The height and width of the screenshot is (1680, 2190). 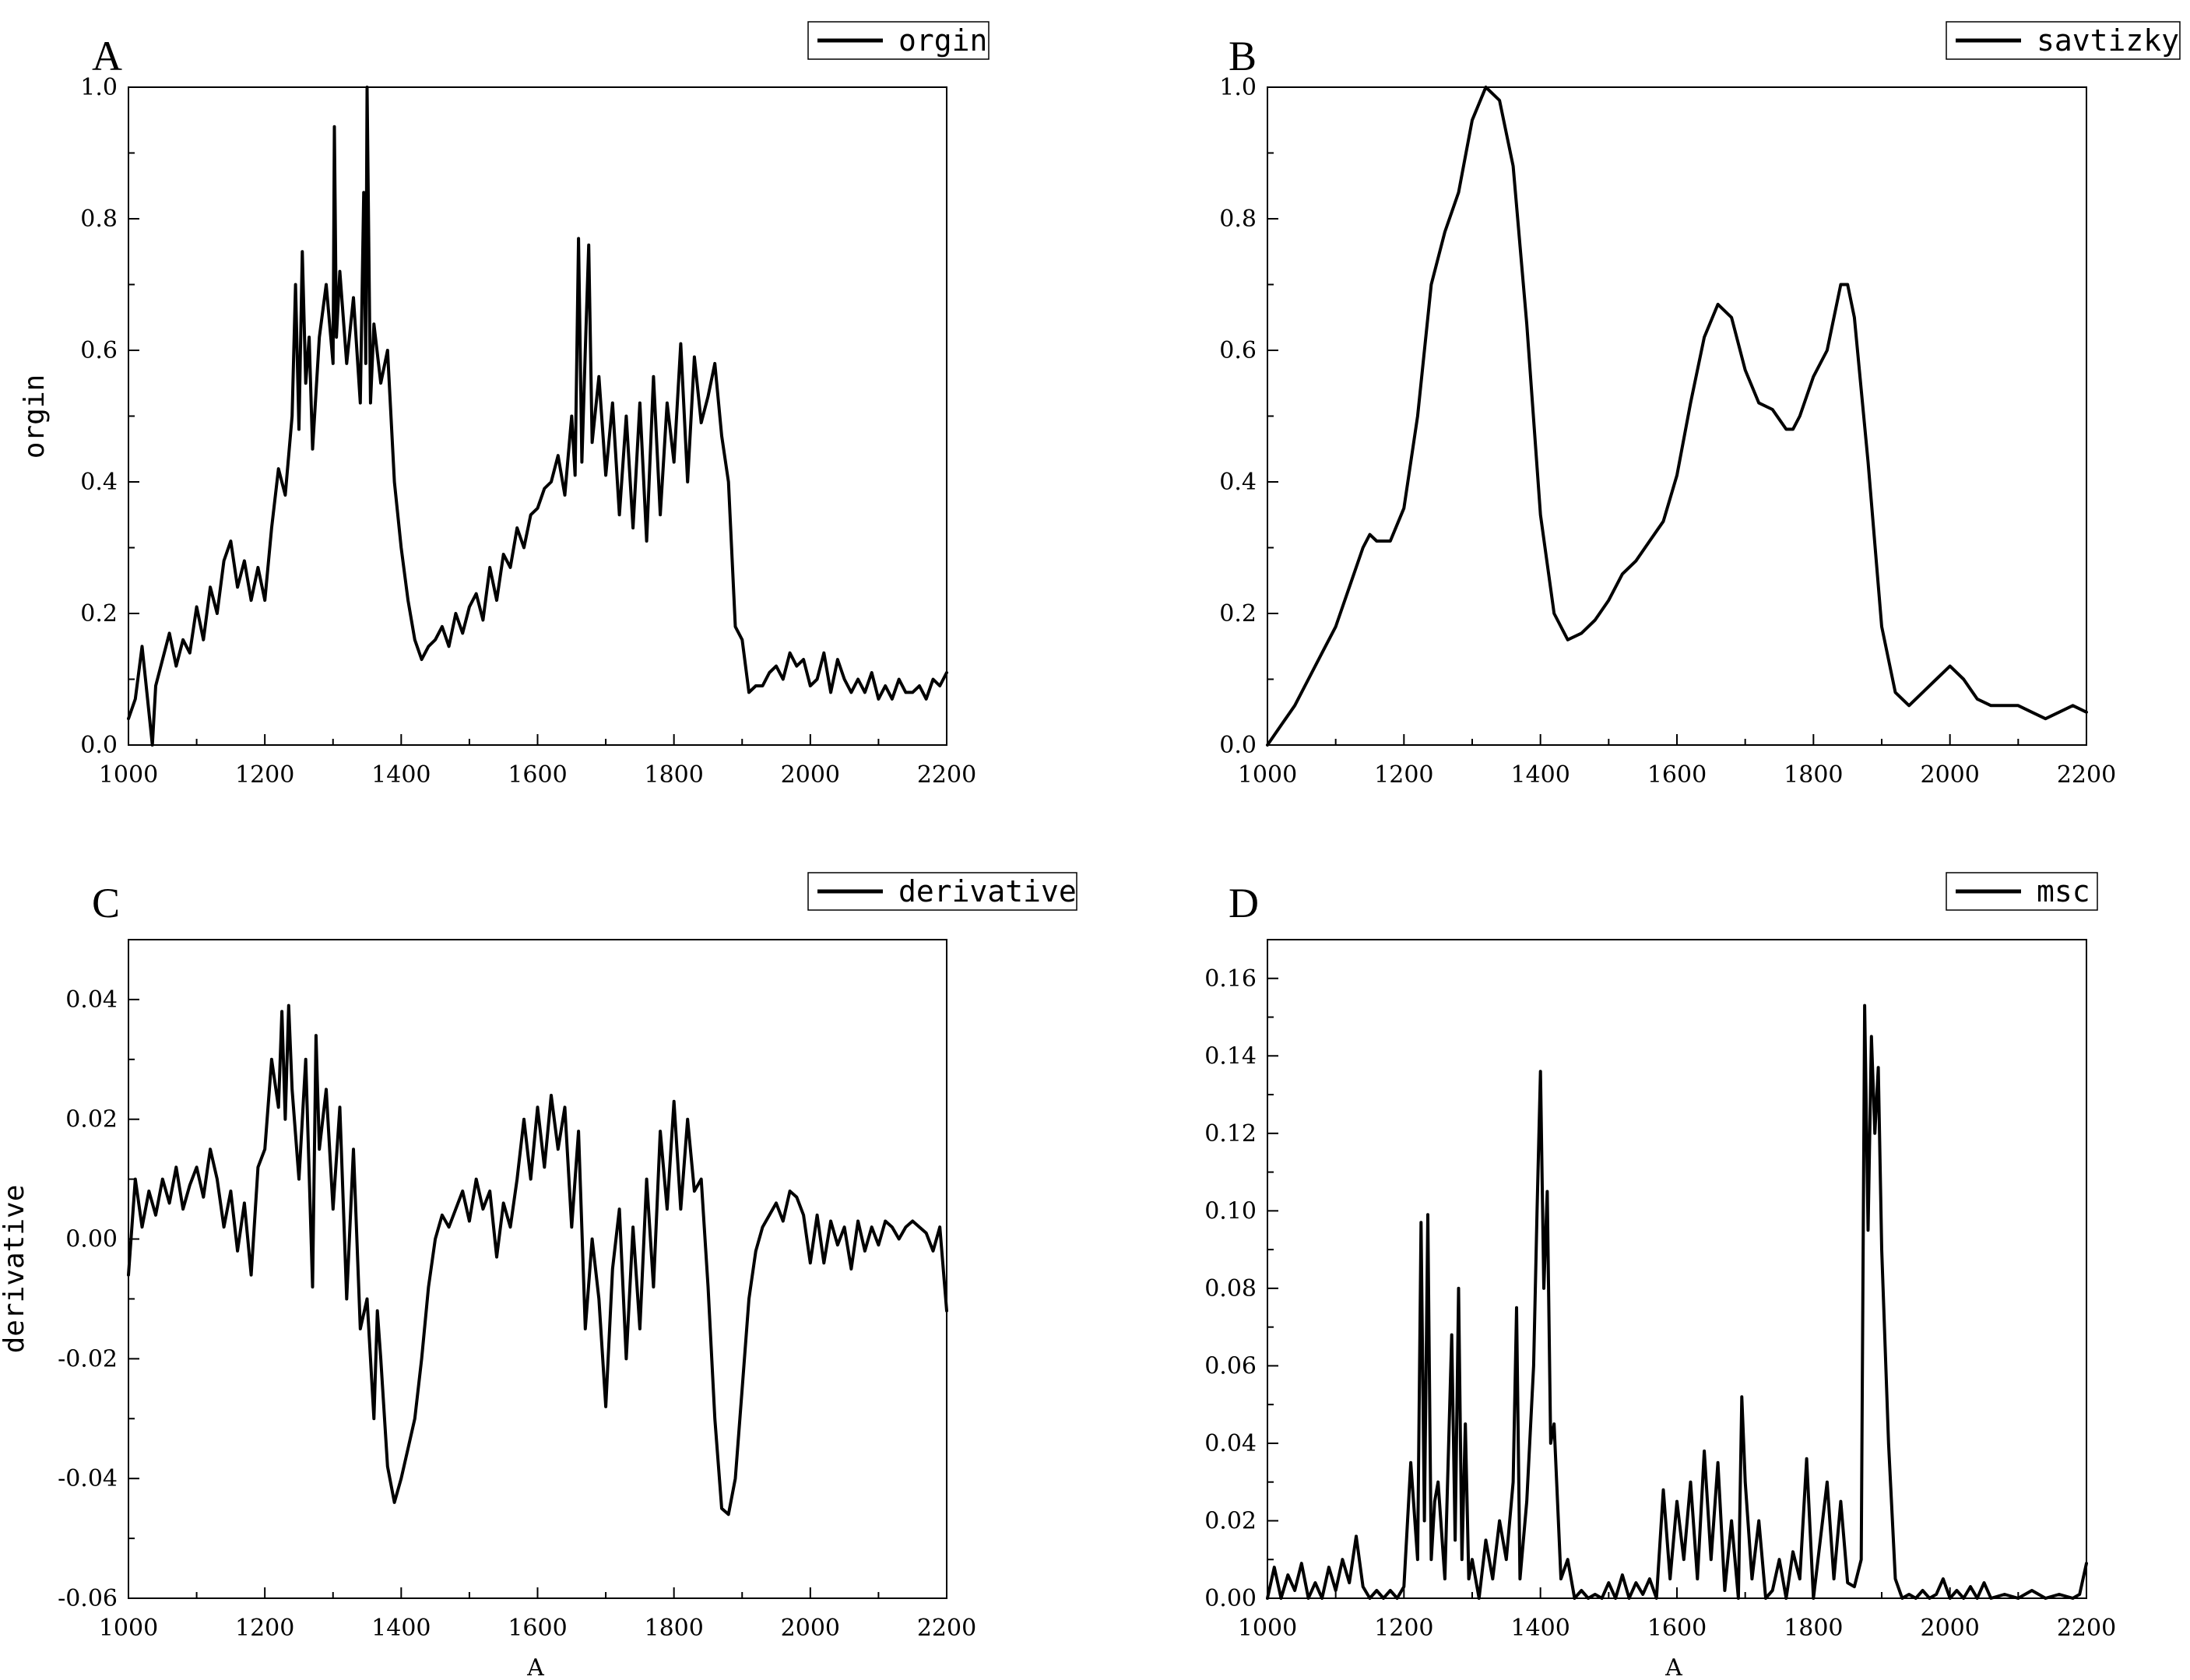 What do you see at coordinates (2108, 41) in the screenshot?
I see `panel-b-legend-label: savtizky` at bounding box center [2108, 41].